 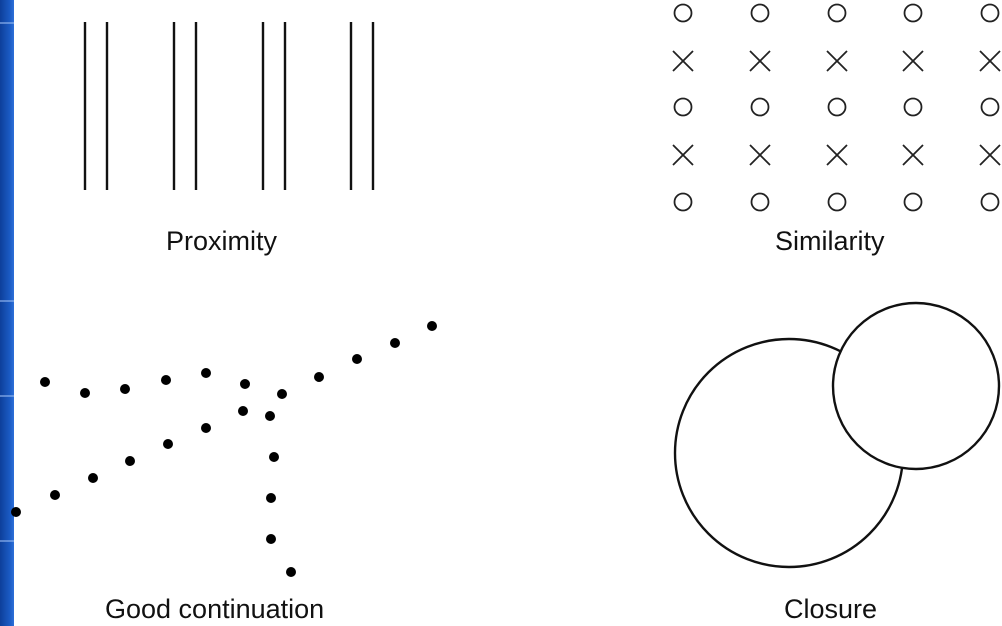 I want to click on similarity-figure, so click(x=836, y=107).